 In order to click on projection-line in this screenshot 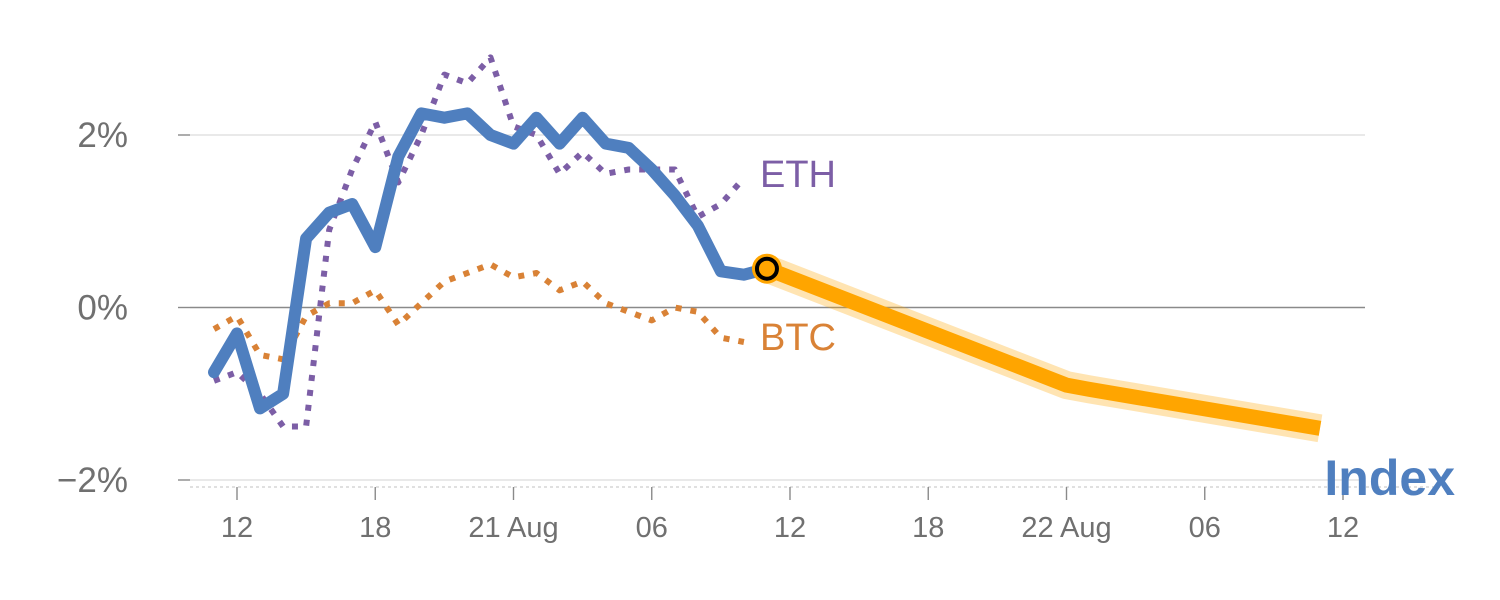, I will do `click(1043, 348)`.